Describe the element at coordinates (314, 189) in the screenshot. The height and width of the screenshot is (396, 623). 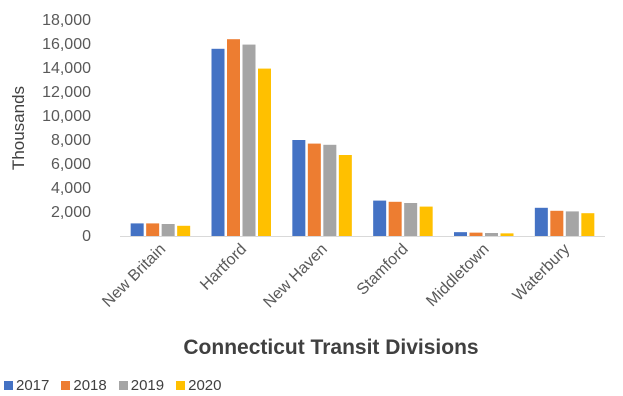
I see `bar-2018-new-haven` at that location.